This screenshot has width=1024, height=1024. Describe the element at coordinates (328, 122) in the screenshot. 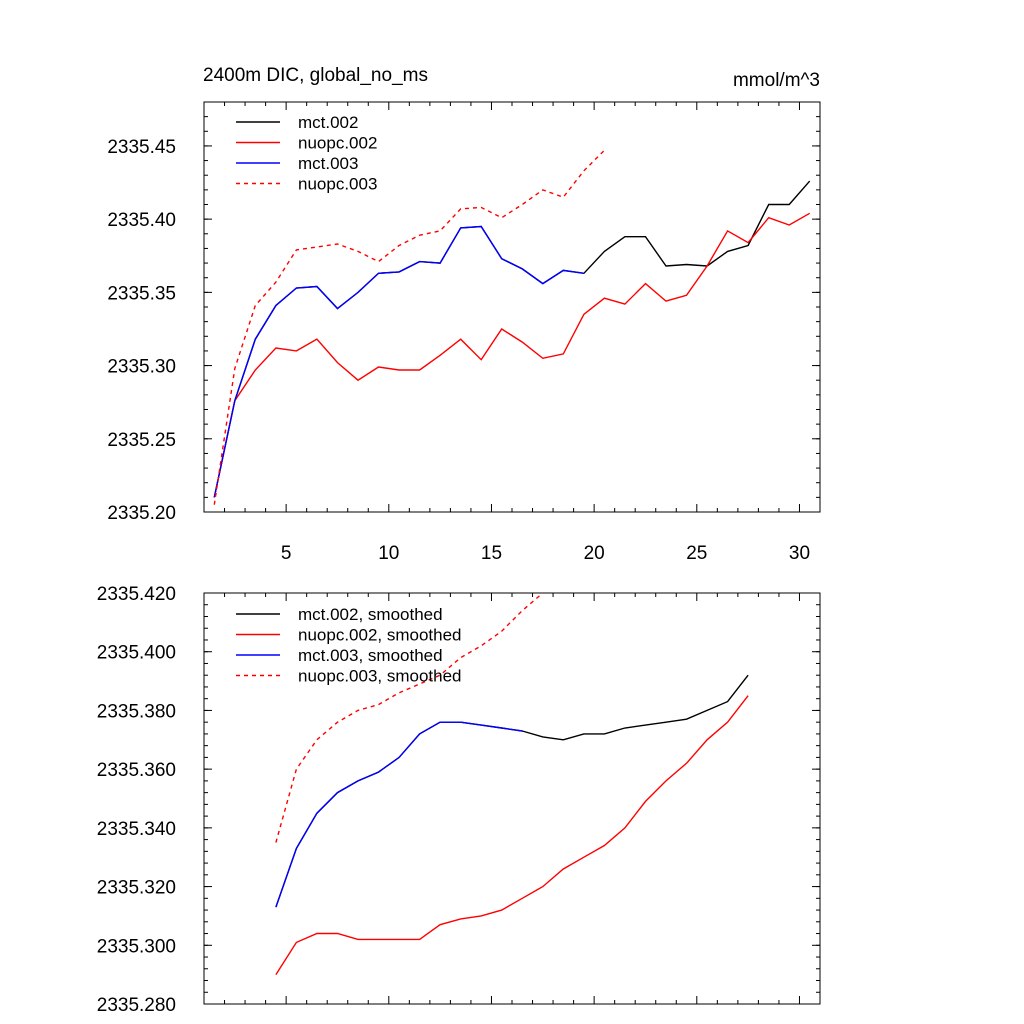

I see `legend-label: mct.002` at that location.